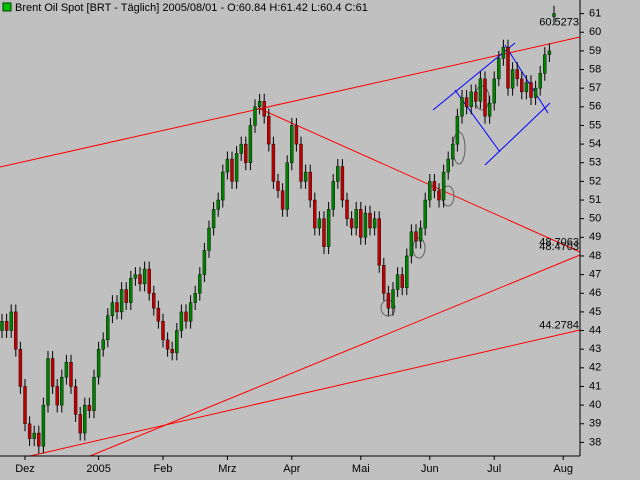  Describe the element at coordinates (559, 243) in the screenshot. I see `annotation-label: 48.7063` at that location.